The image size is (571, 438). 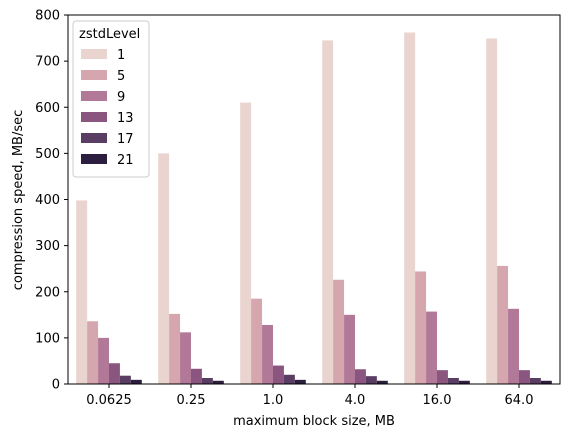 What do you see at coordinates (492, 211) in the screenshot?
I see `bar-64.0-level-1` at bounding box center [492, 211].